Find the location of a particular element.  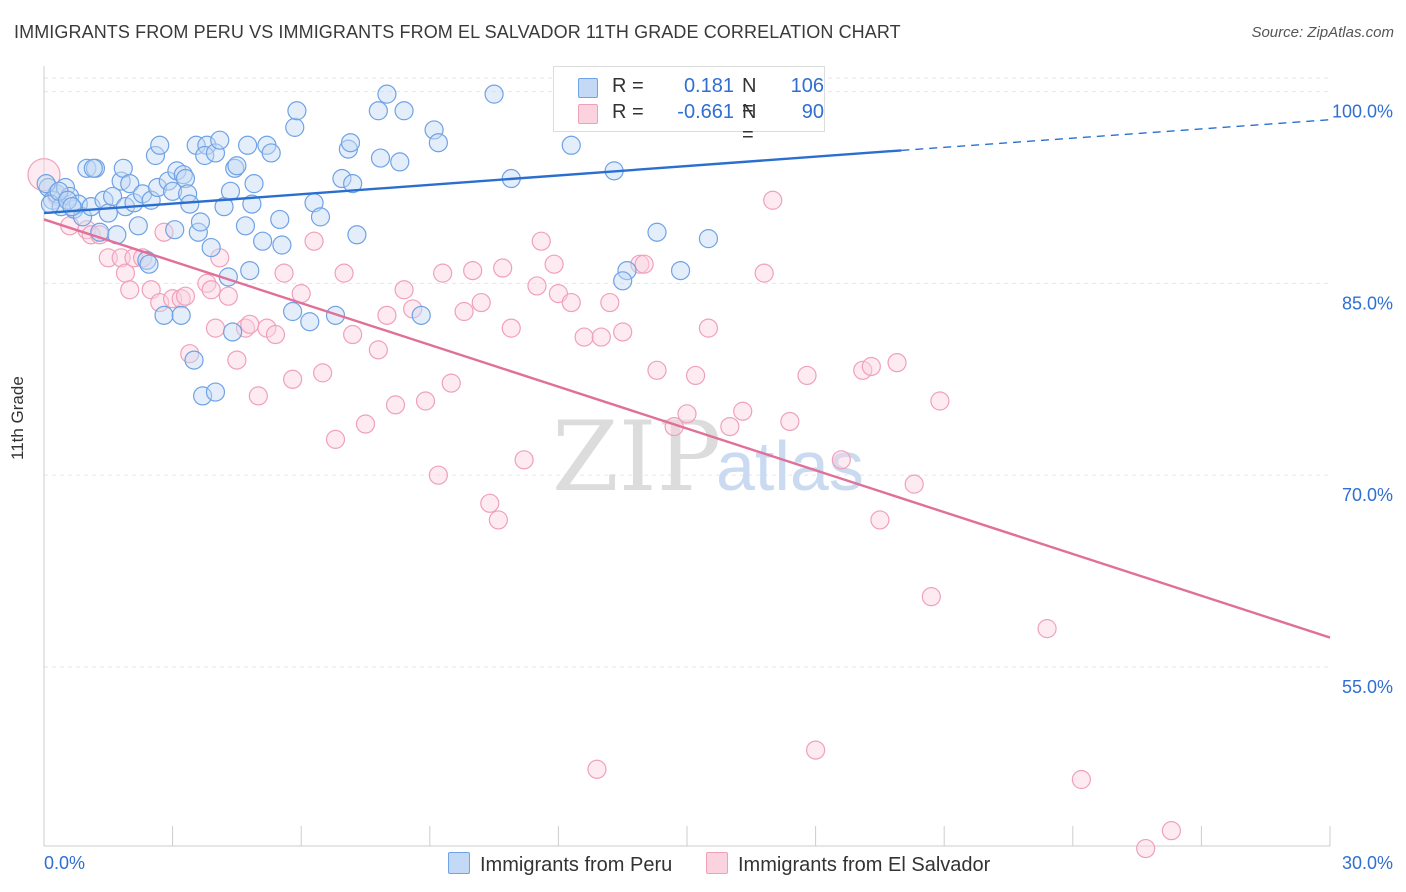

x-tick-label: 0.0% is located at coordinates (64, 863).